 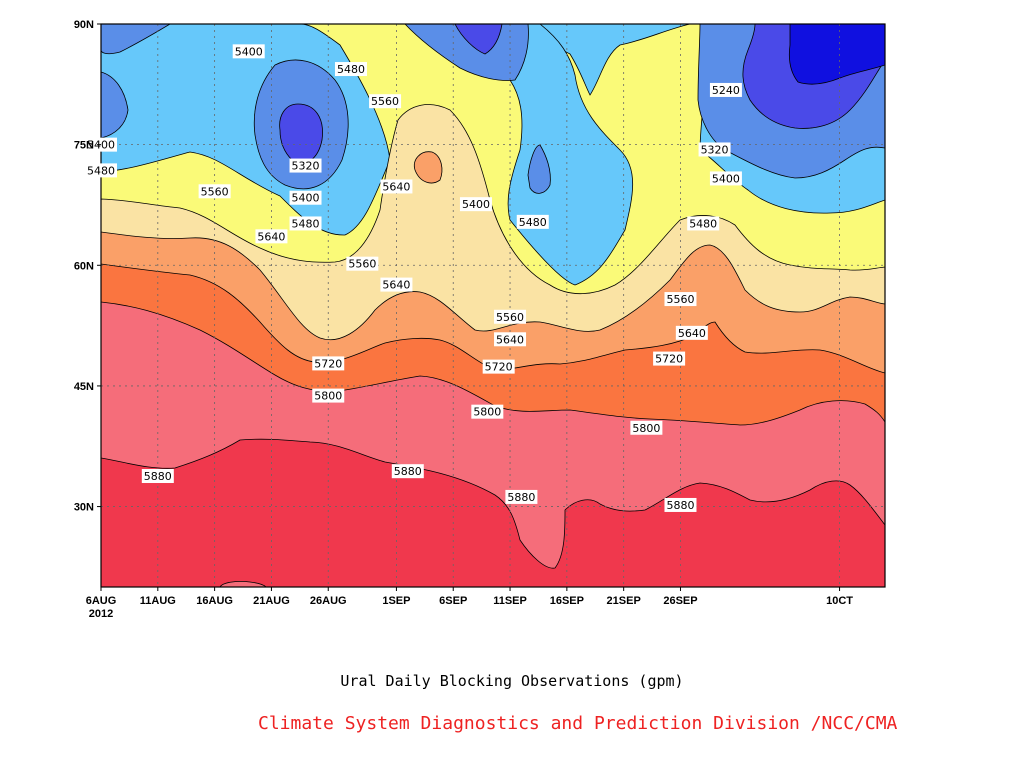 I want to click on x-tick-label: 1SEP, so click(x=396, y=601).